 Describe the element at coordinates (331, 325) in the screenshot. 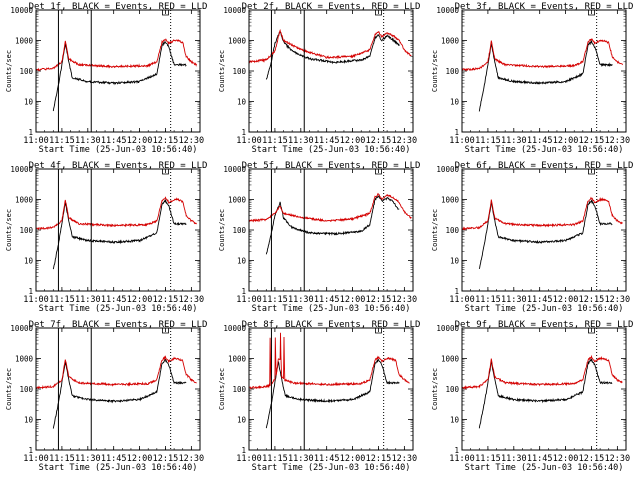

I see `chart-title: Det 8f, BLACK = Events, RED = LLD` at that location.